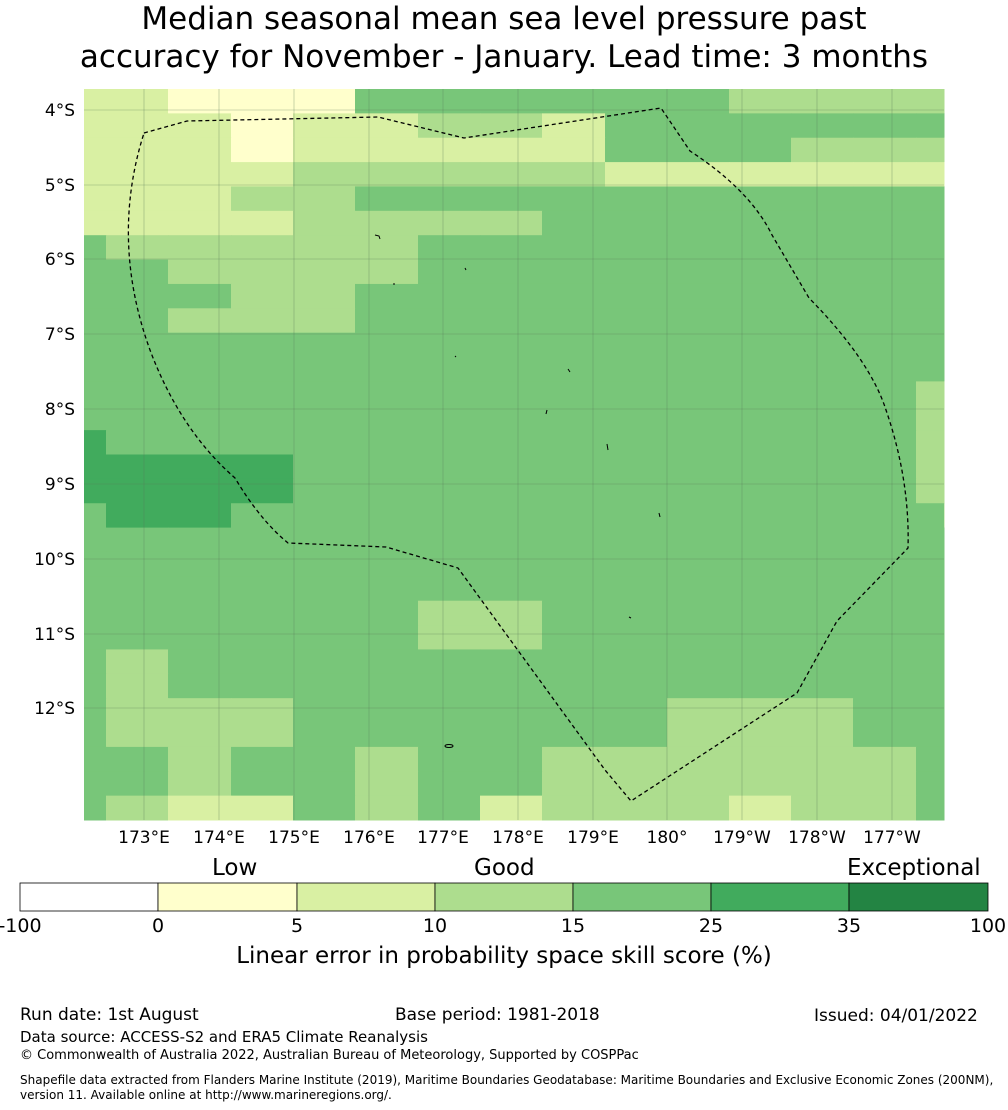  I want to click on category-good: Good, so click(504, 868).